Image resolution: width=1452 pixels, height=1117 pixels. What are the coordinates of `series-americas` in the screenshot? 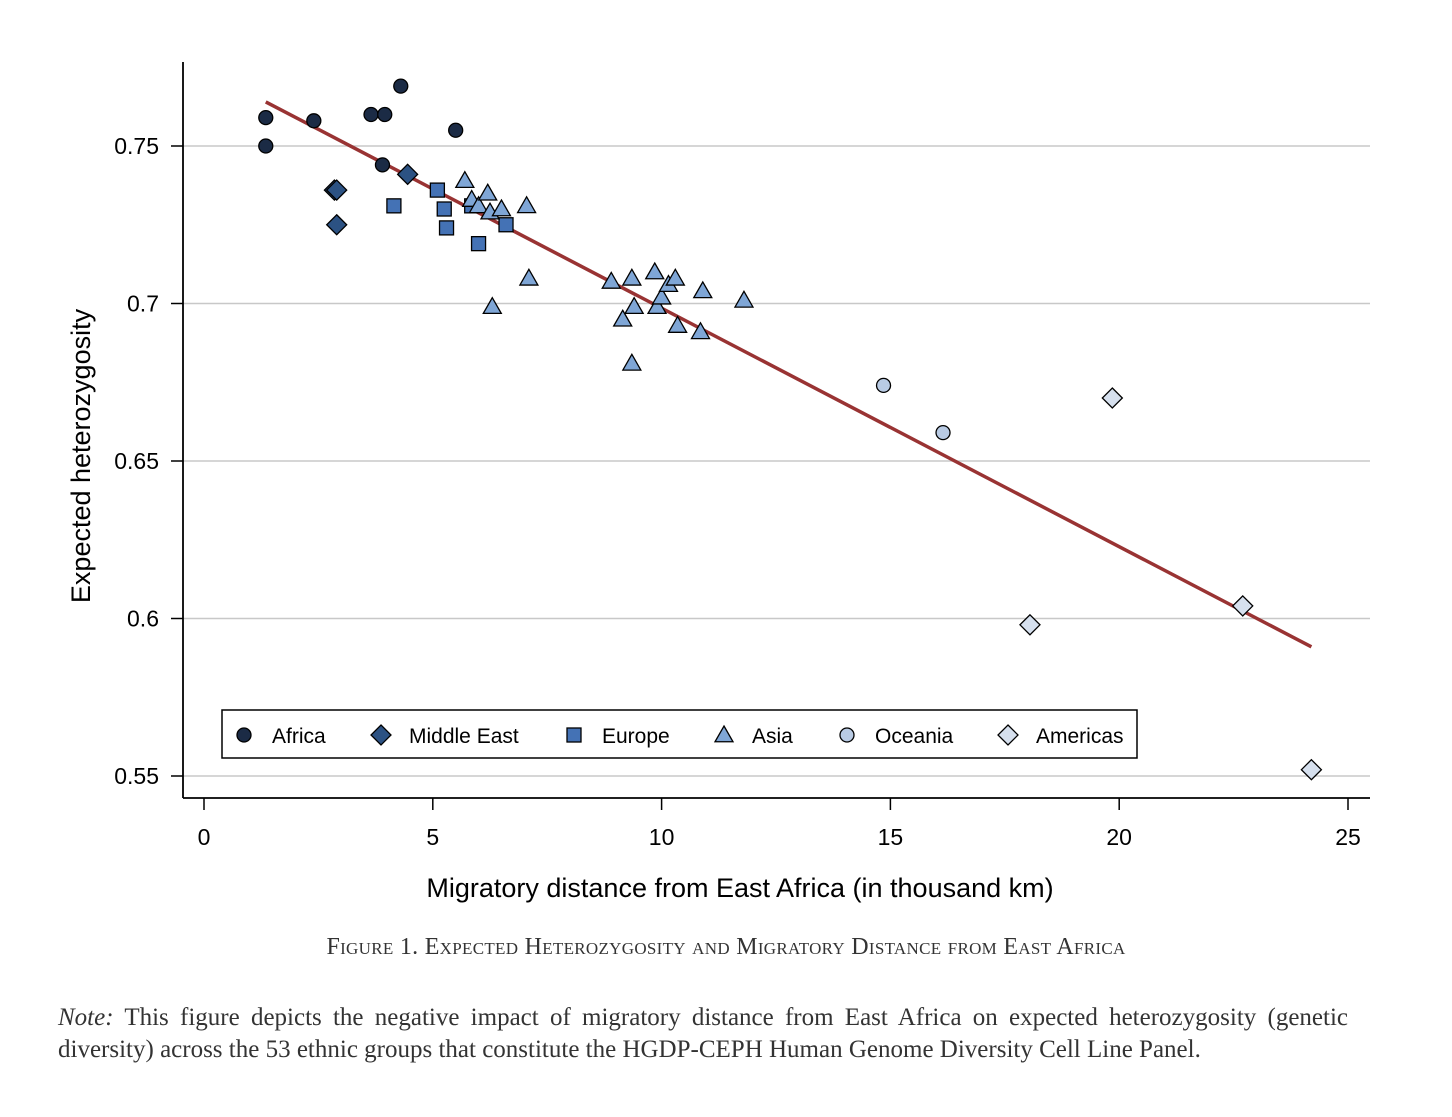 It's located at (1171, 584).